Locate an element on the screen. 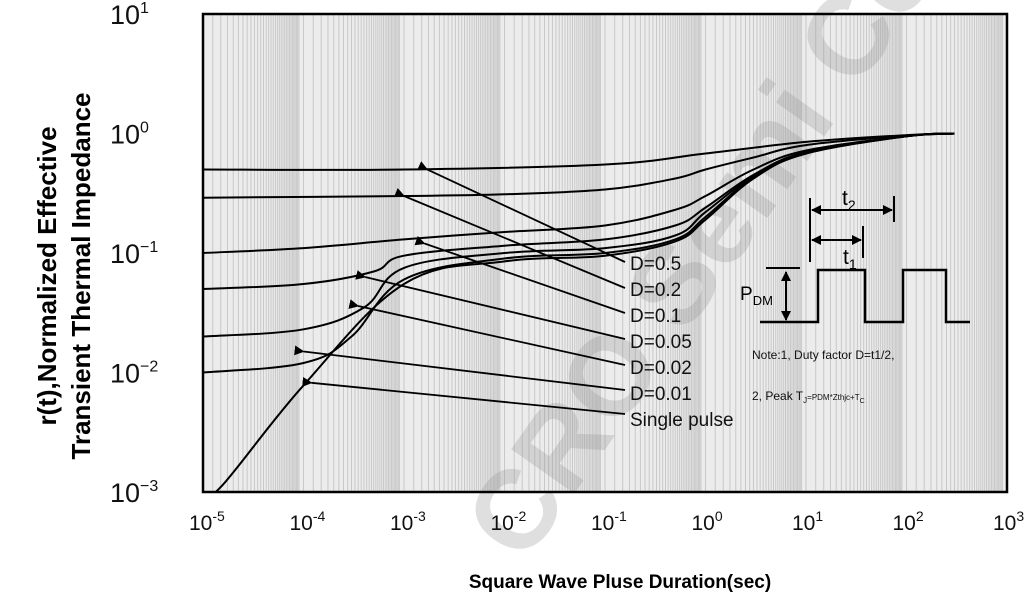 This screenshot has height=600, width=1030. t2-label: t2 is located at coordinates (849, 200).